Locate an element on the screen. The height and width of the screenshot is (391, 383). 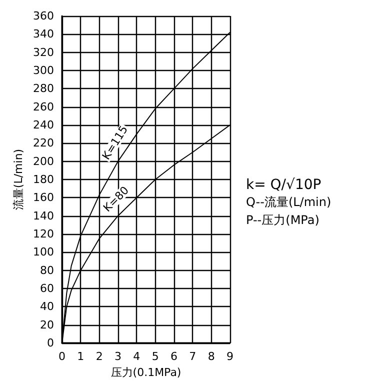
x-tick-label: 4 is located at coordinates (136, 356).